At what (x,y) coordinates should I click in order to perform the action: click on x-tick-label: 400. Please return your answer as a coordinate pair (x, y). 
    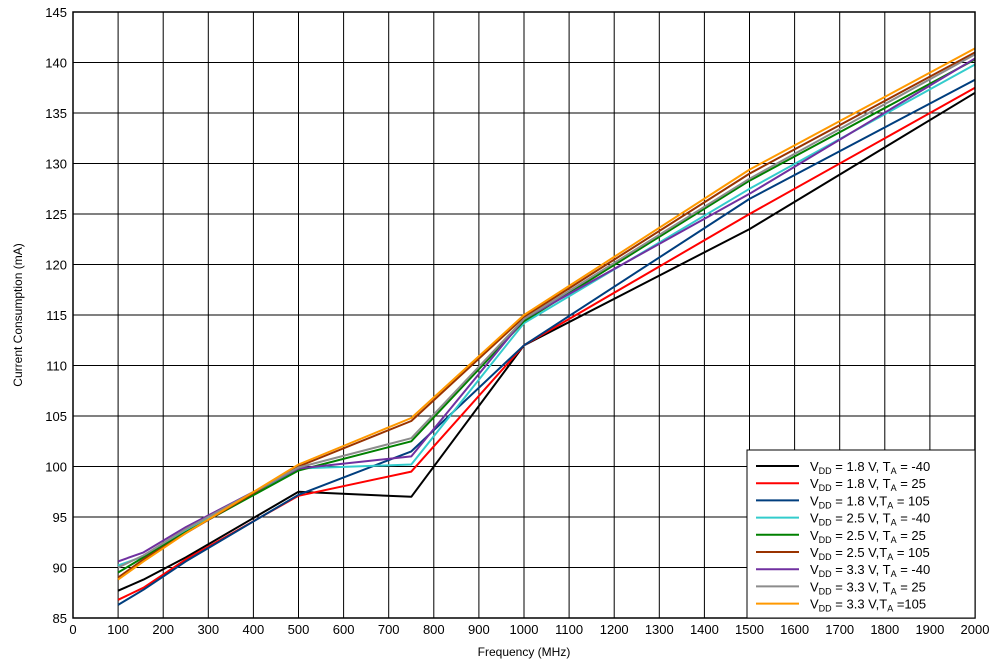
    Looking at the image, I should click on (254, 629).